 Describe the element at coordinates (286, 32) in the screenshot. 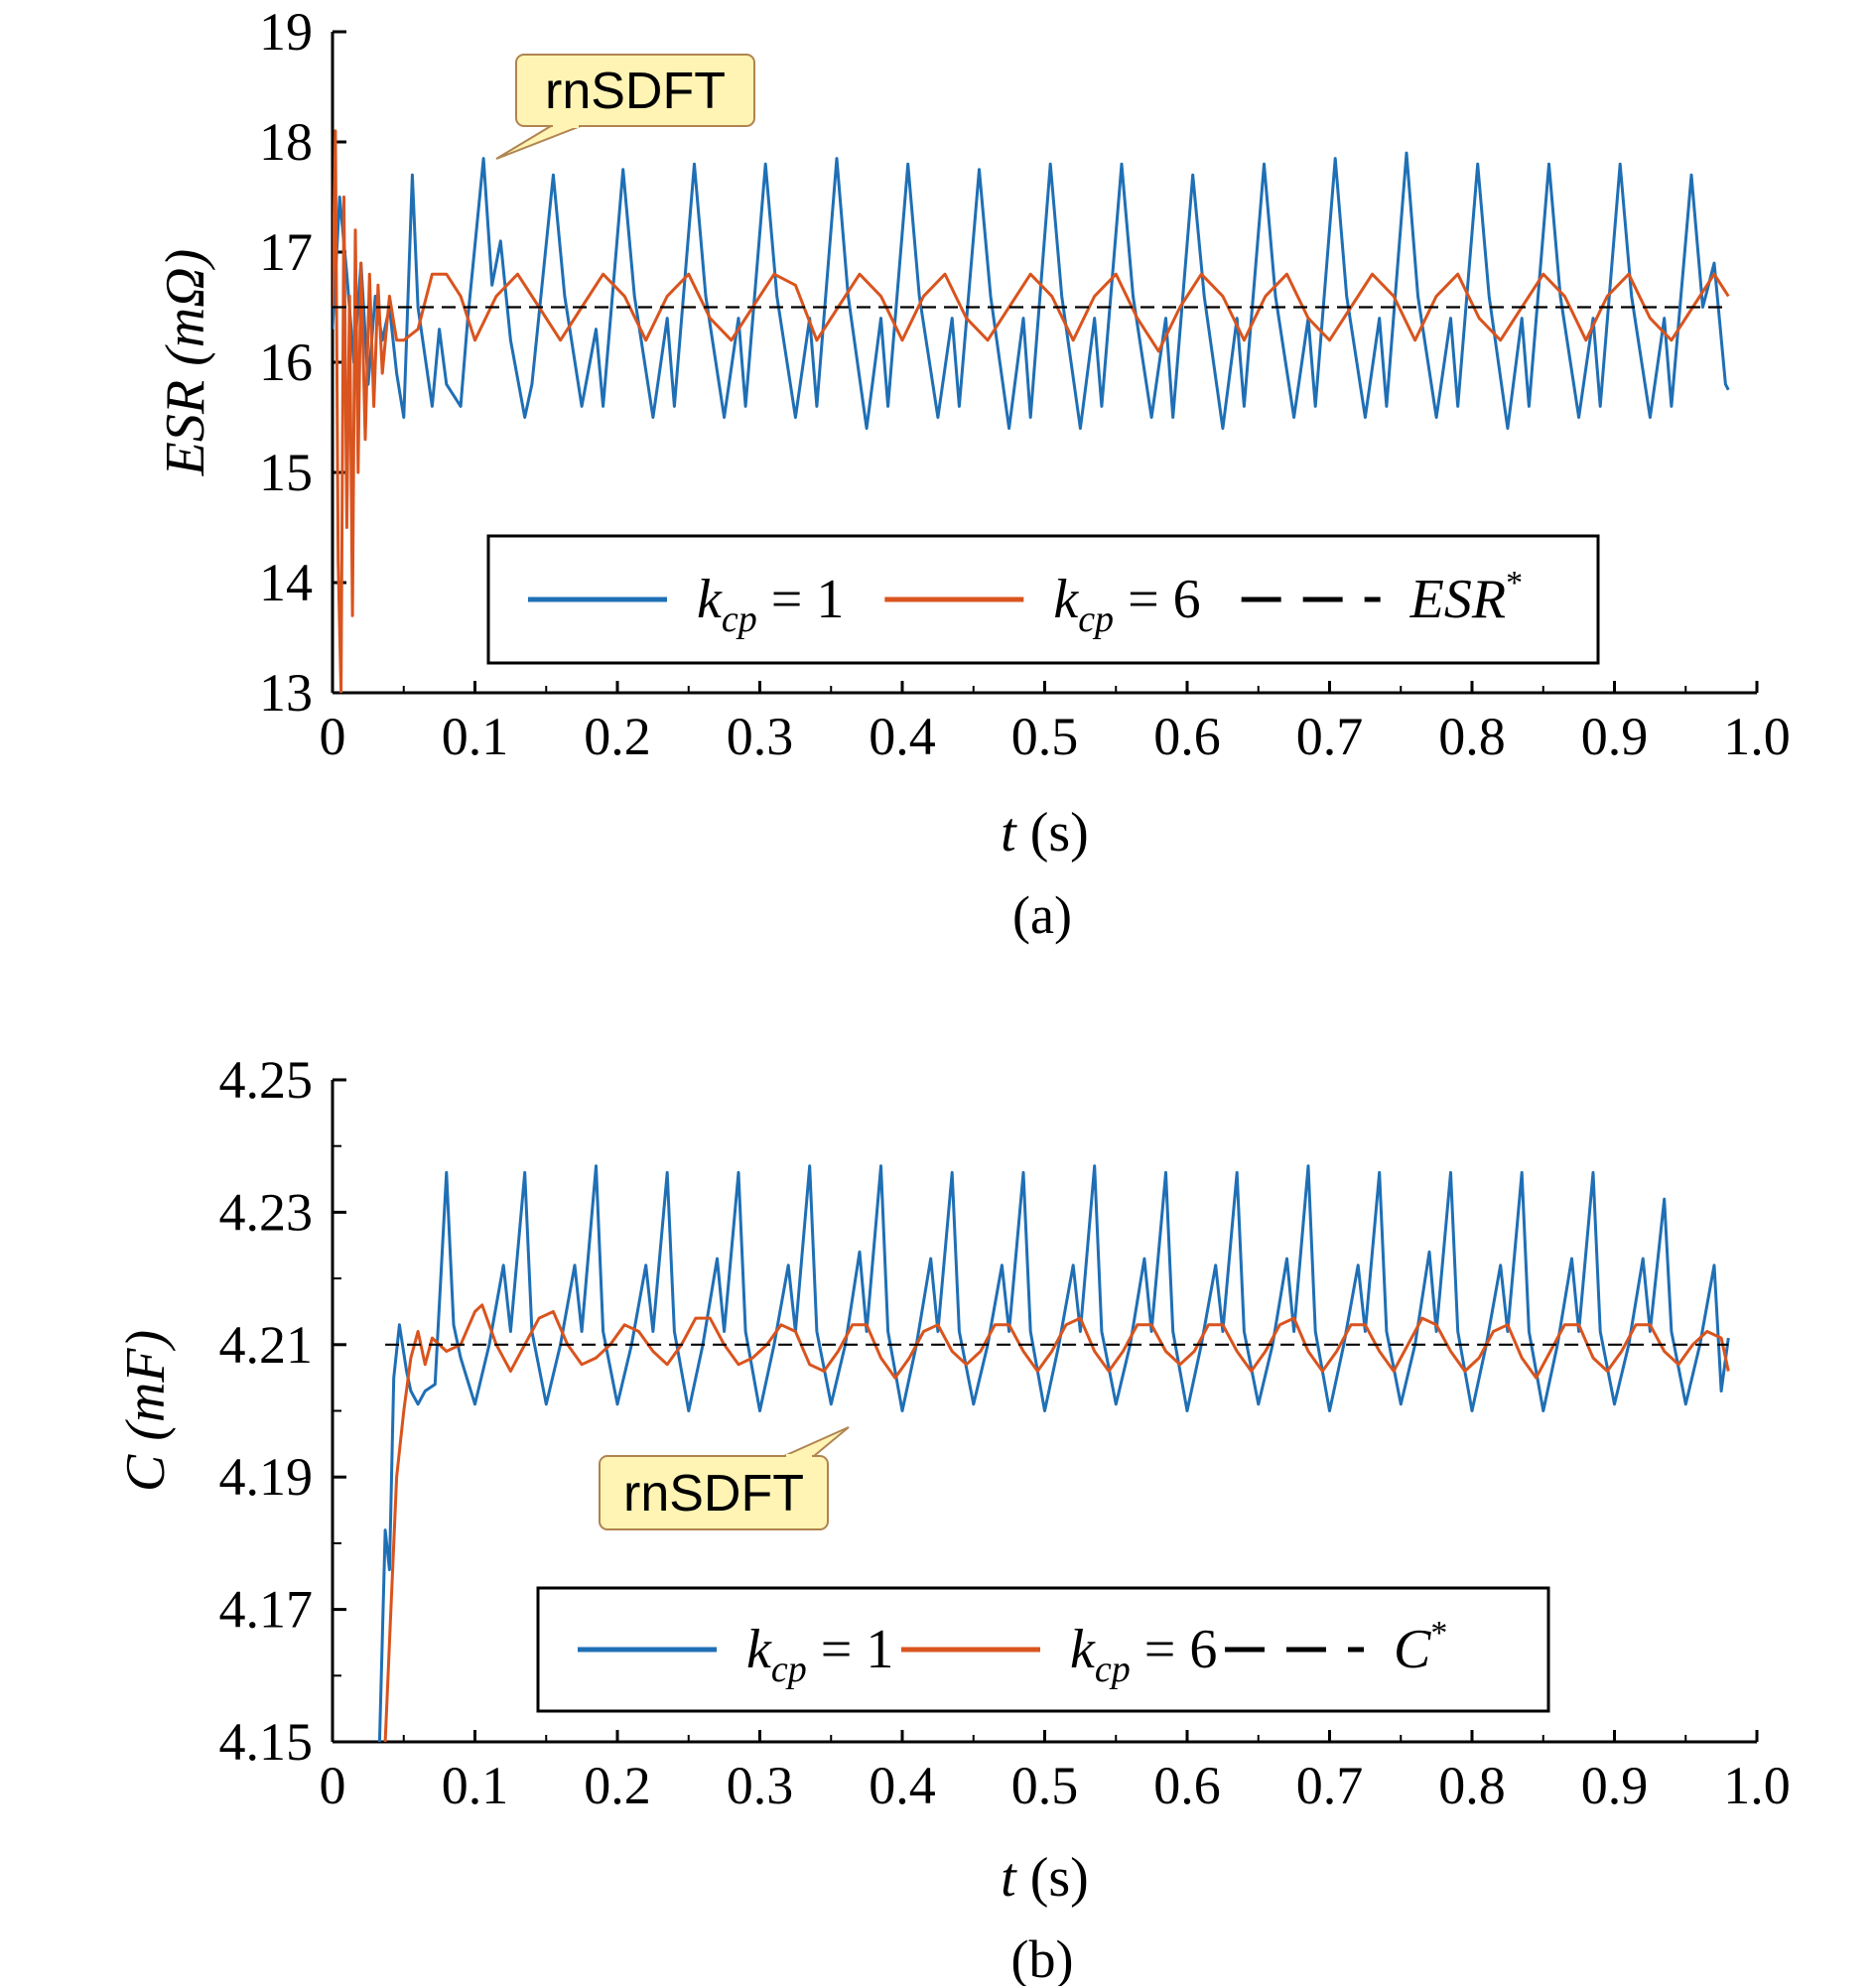

I see `y-tick-label: 19` at that location.